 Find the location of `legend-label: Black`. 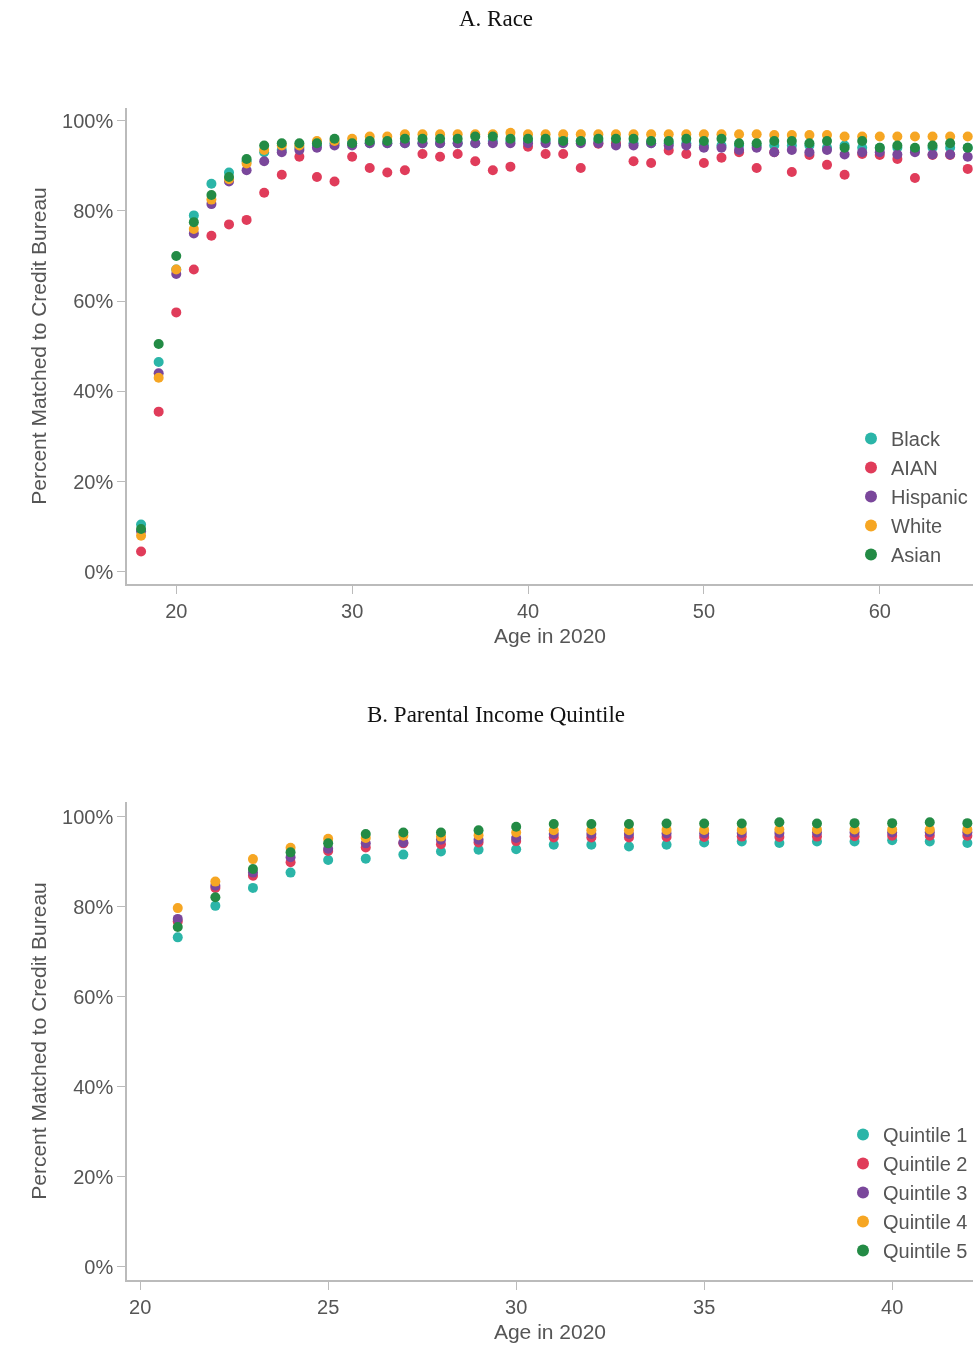

legend-label: Black is located at coordinates (916, 439).